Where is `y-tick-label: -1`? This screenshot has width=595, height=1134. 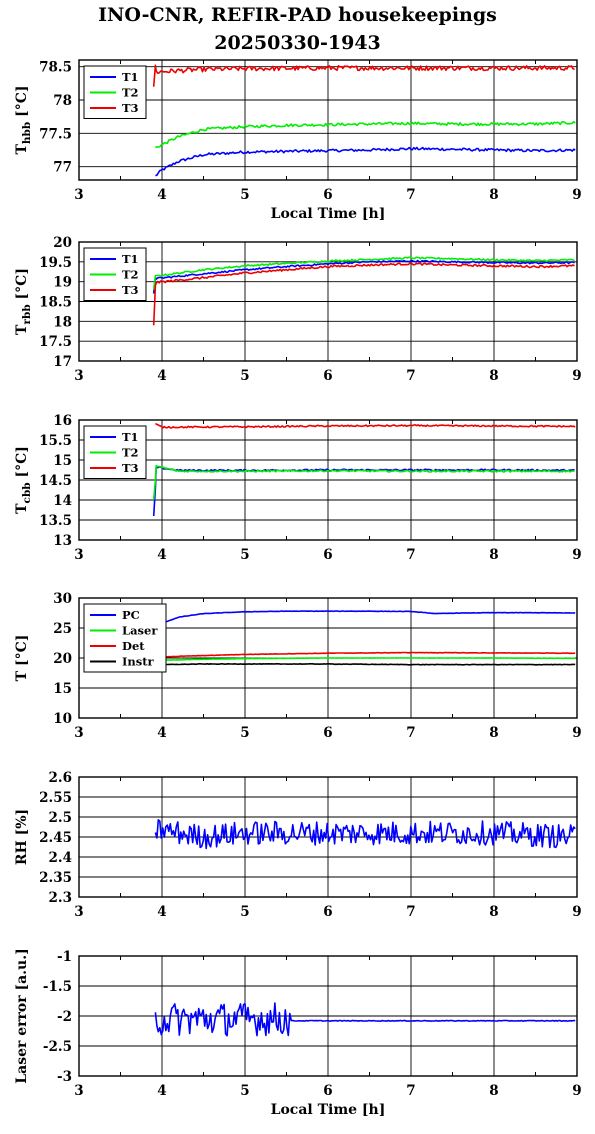 y-tick-label: -1 is located at coordinates (64, 957).